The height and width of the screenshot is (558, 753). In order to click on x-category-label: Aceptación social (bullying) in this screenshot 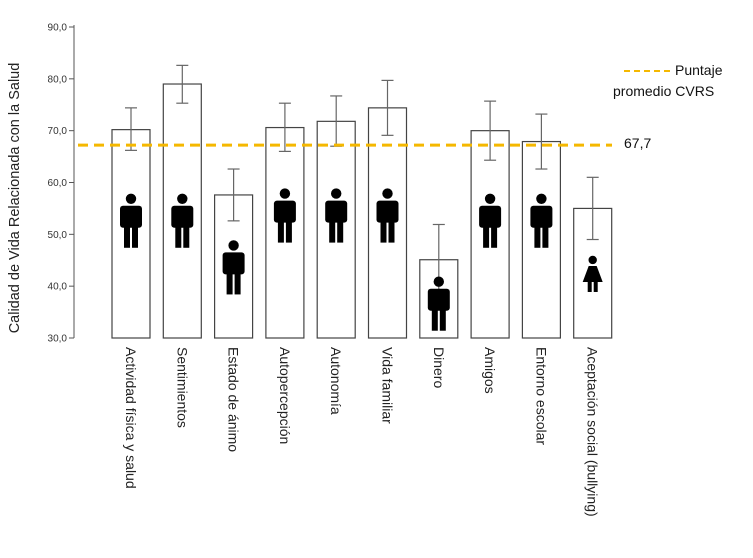, I will do `click(593, 432)`.